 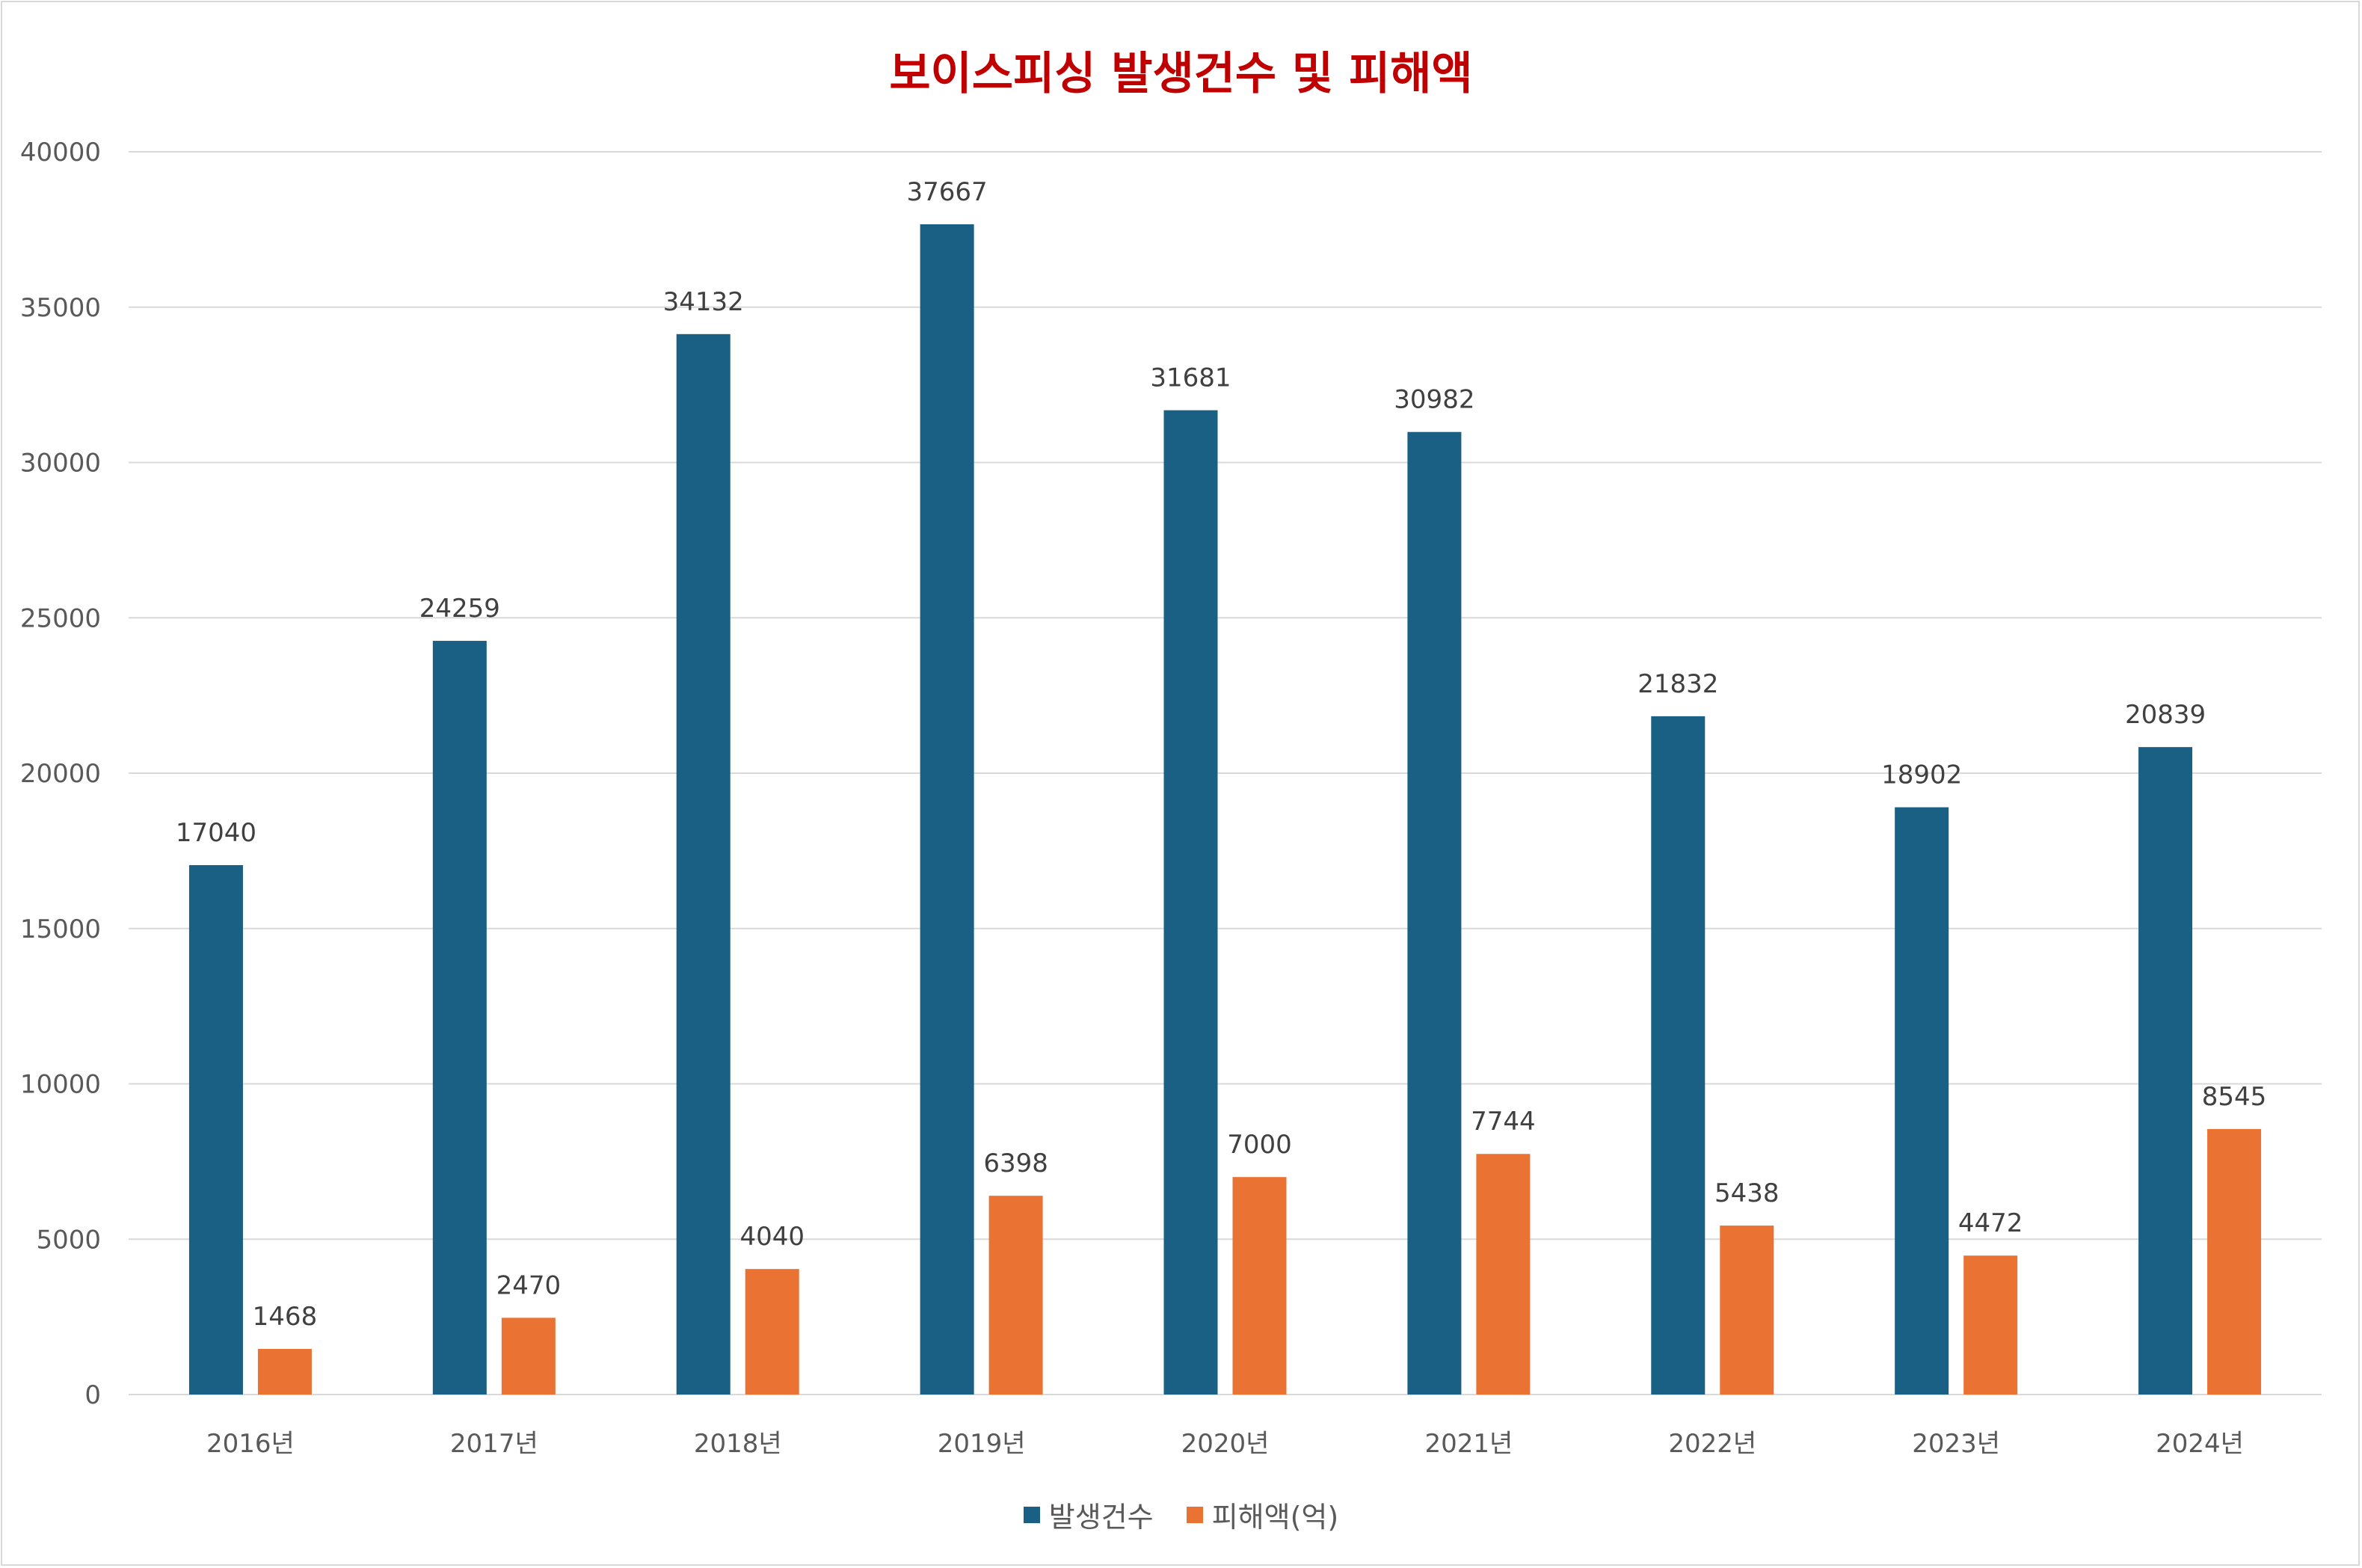 I want to click on data-label: 6398, so click(x=1015, y=1163).